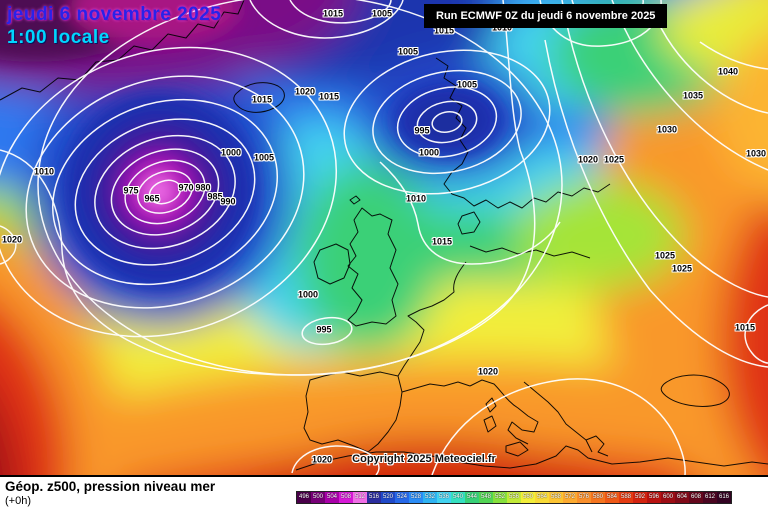 The width and height of the screenshot is (768, 512). Describe the element at coordinates (304, 497) in the screenshot. I see `legend-cell: 496` at that location.